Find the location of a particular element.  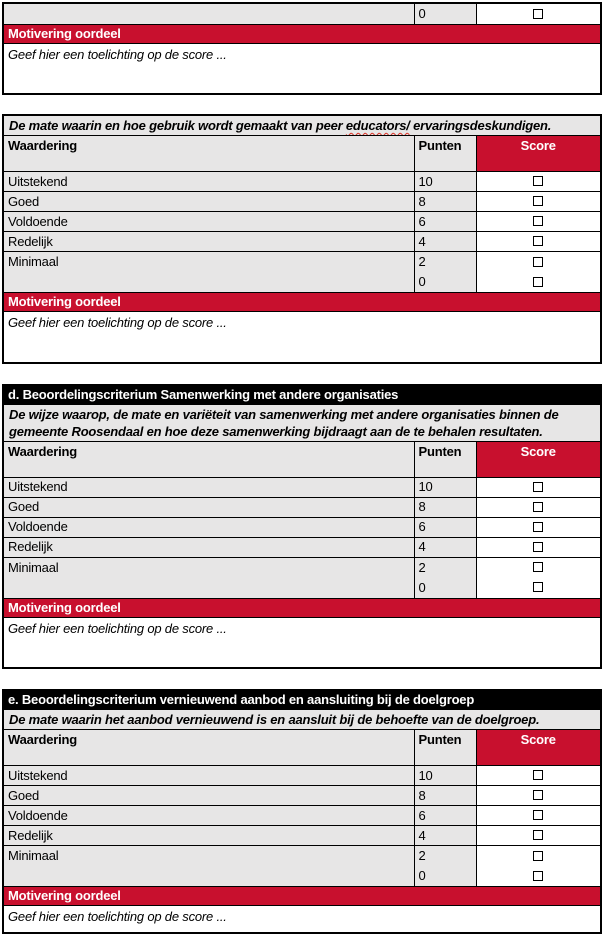

rating-label: Minimaal is located at coordinates (208, 866).